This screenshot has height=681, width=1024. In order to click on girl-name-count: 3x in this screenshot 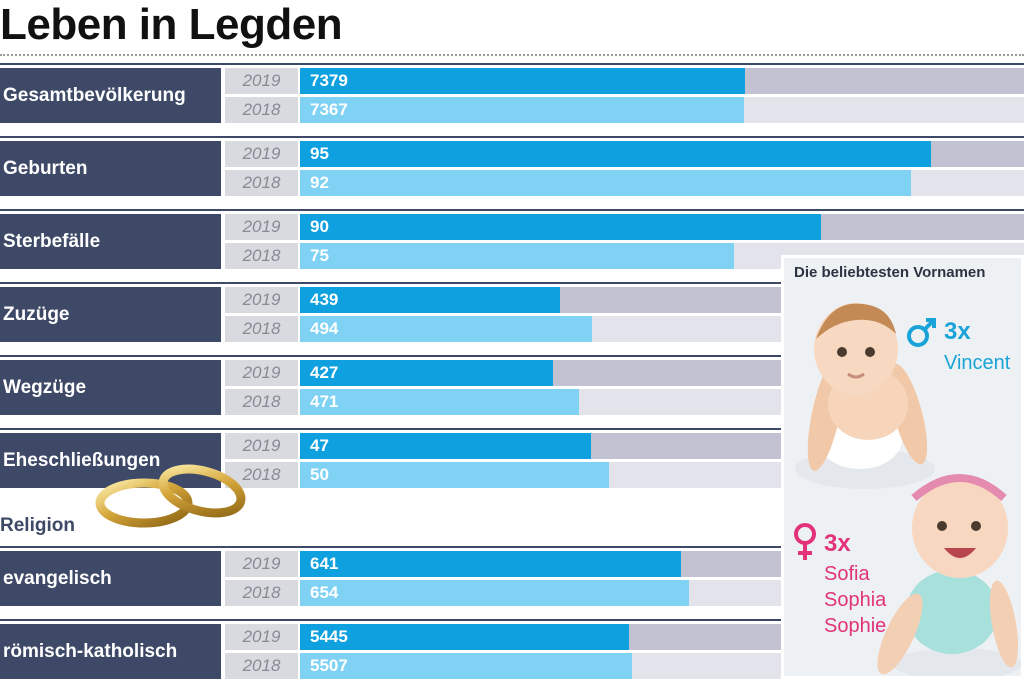, I will do `click(837, 543)`.